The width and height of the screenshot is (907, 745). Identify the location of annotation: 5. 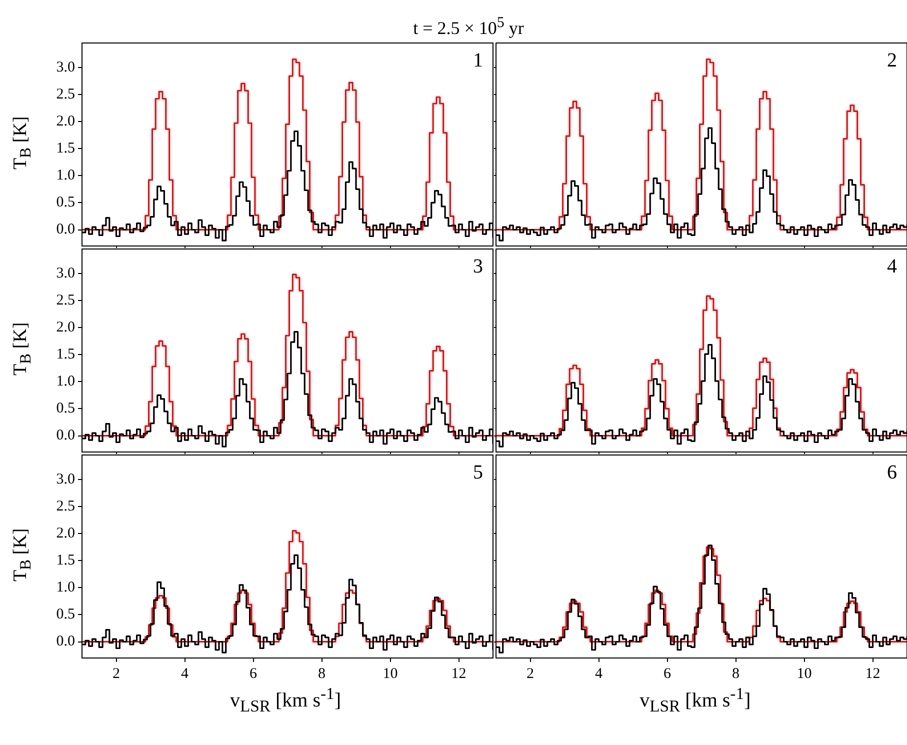
(478, 472).